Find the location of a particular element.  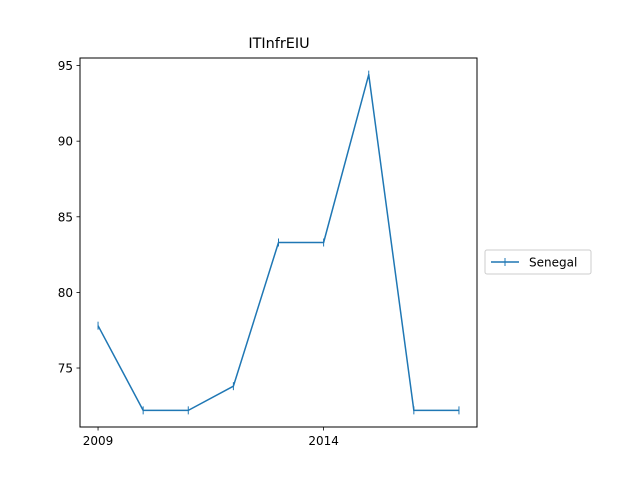

y-tick-label: 75 is located at coordinates (65, 369).